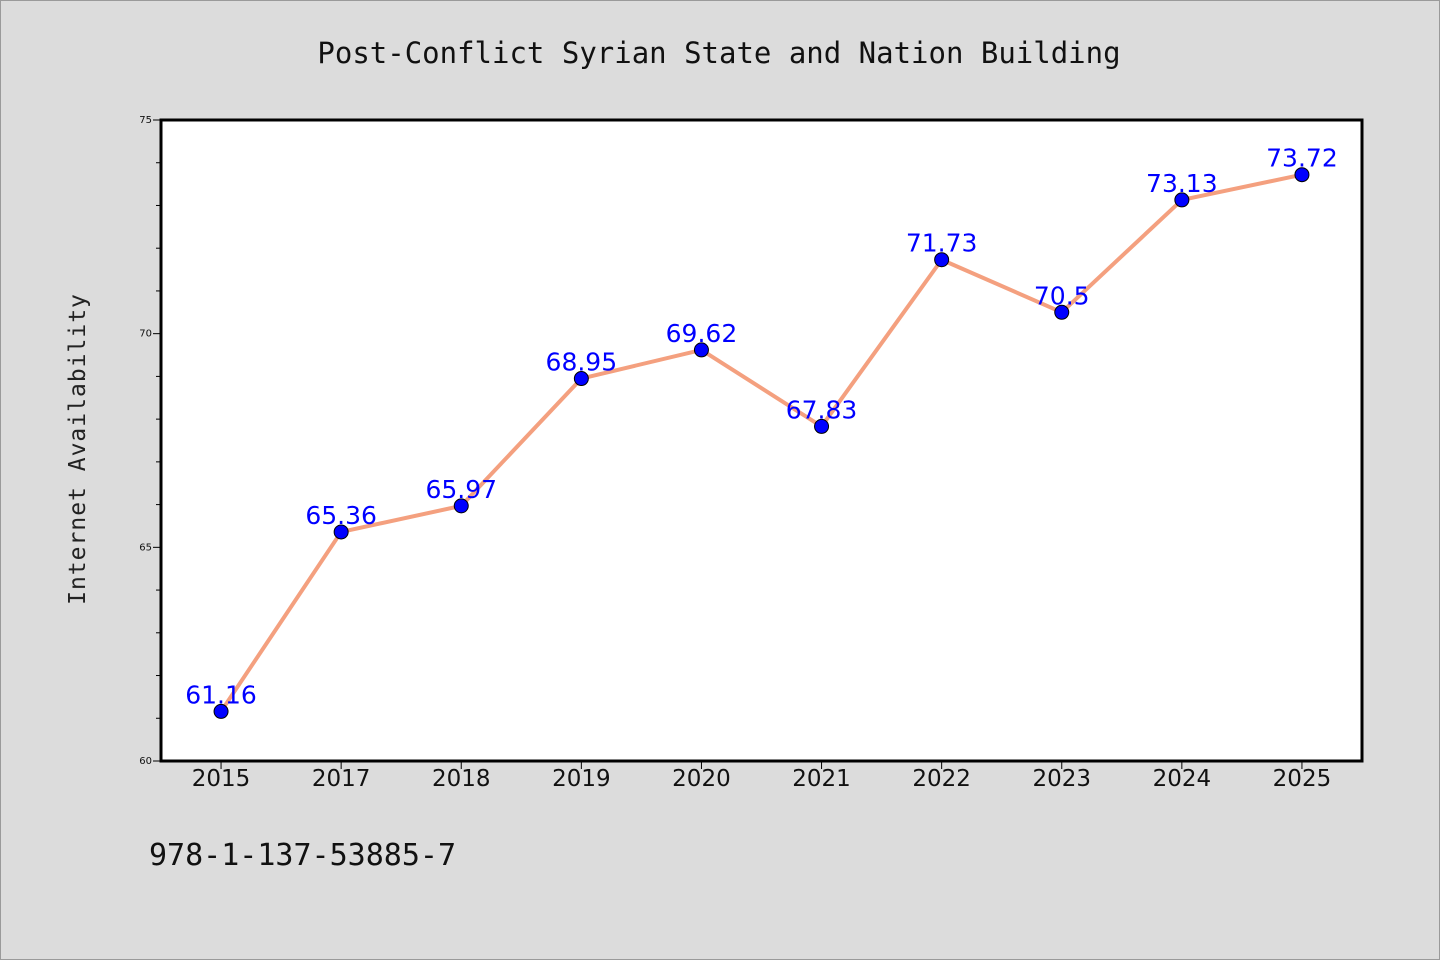 The width and height of the screenshot is (1440, 960). I want to click on y-axis-ticks: 60 65 70 75, so click(150, 441).